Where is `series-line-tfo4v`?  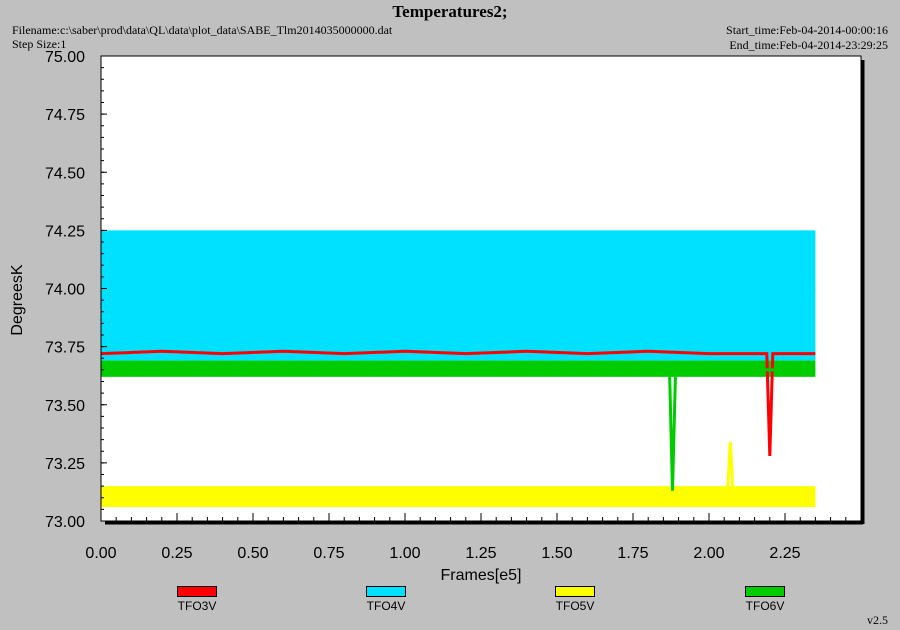 series-line-tfo4v is located at coordinates (458, 288).